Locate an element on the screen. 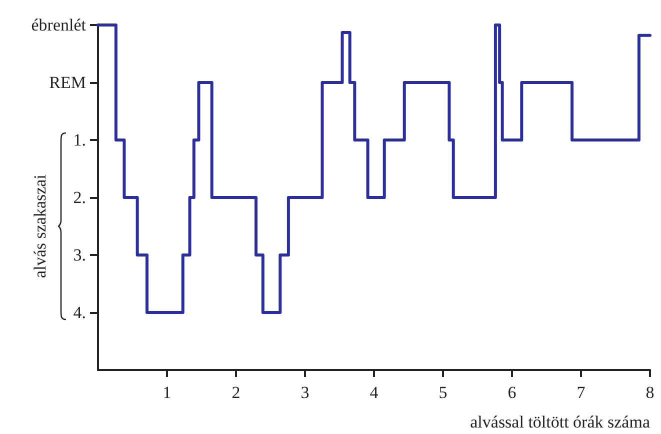  x-tick-label: 6 is located at coordinates (512, 392).